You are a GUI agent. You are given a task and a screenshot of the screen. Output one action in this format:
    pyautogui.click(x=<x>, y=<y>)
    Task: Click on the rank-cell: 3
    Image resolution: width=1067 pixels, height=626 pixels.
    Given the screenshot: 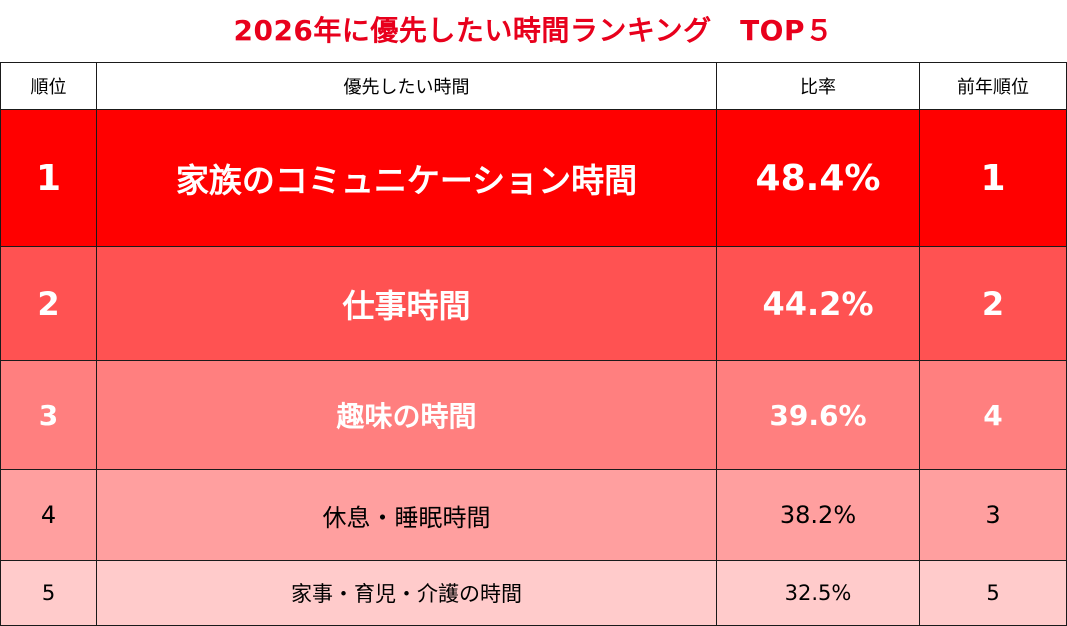 What is the action you would take?
    pyautogui.click(x=48, y=415)
    